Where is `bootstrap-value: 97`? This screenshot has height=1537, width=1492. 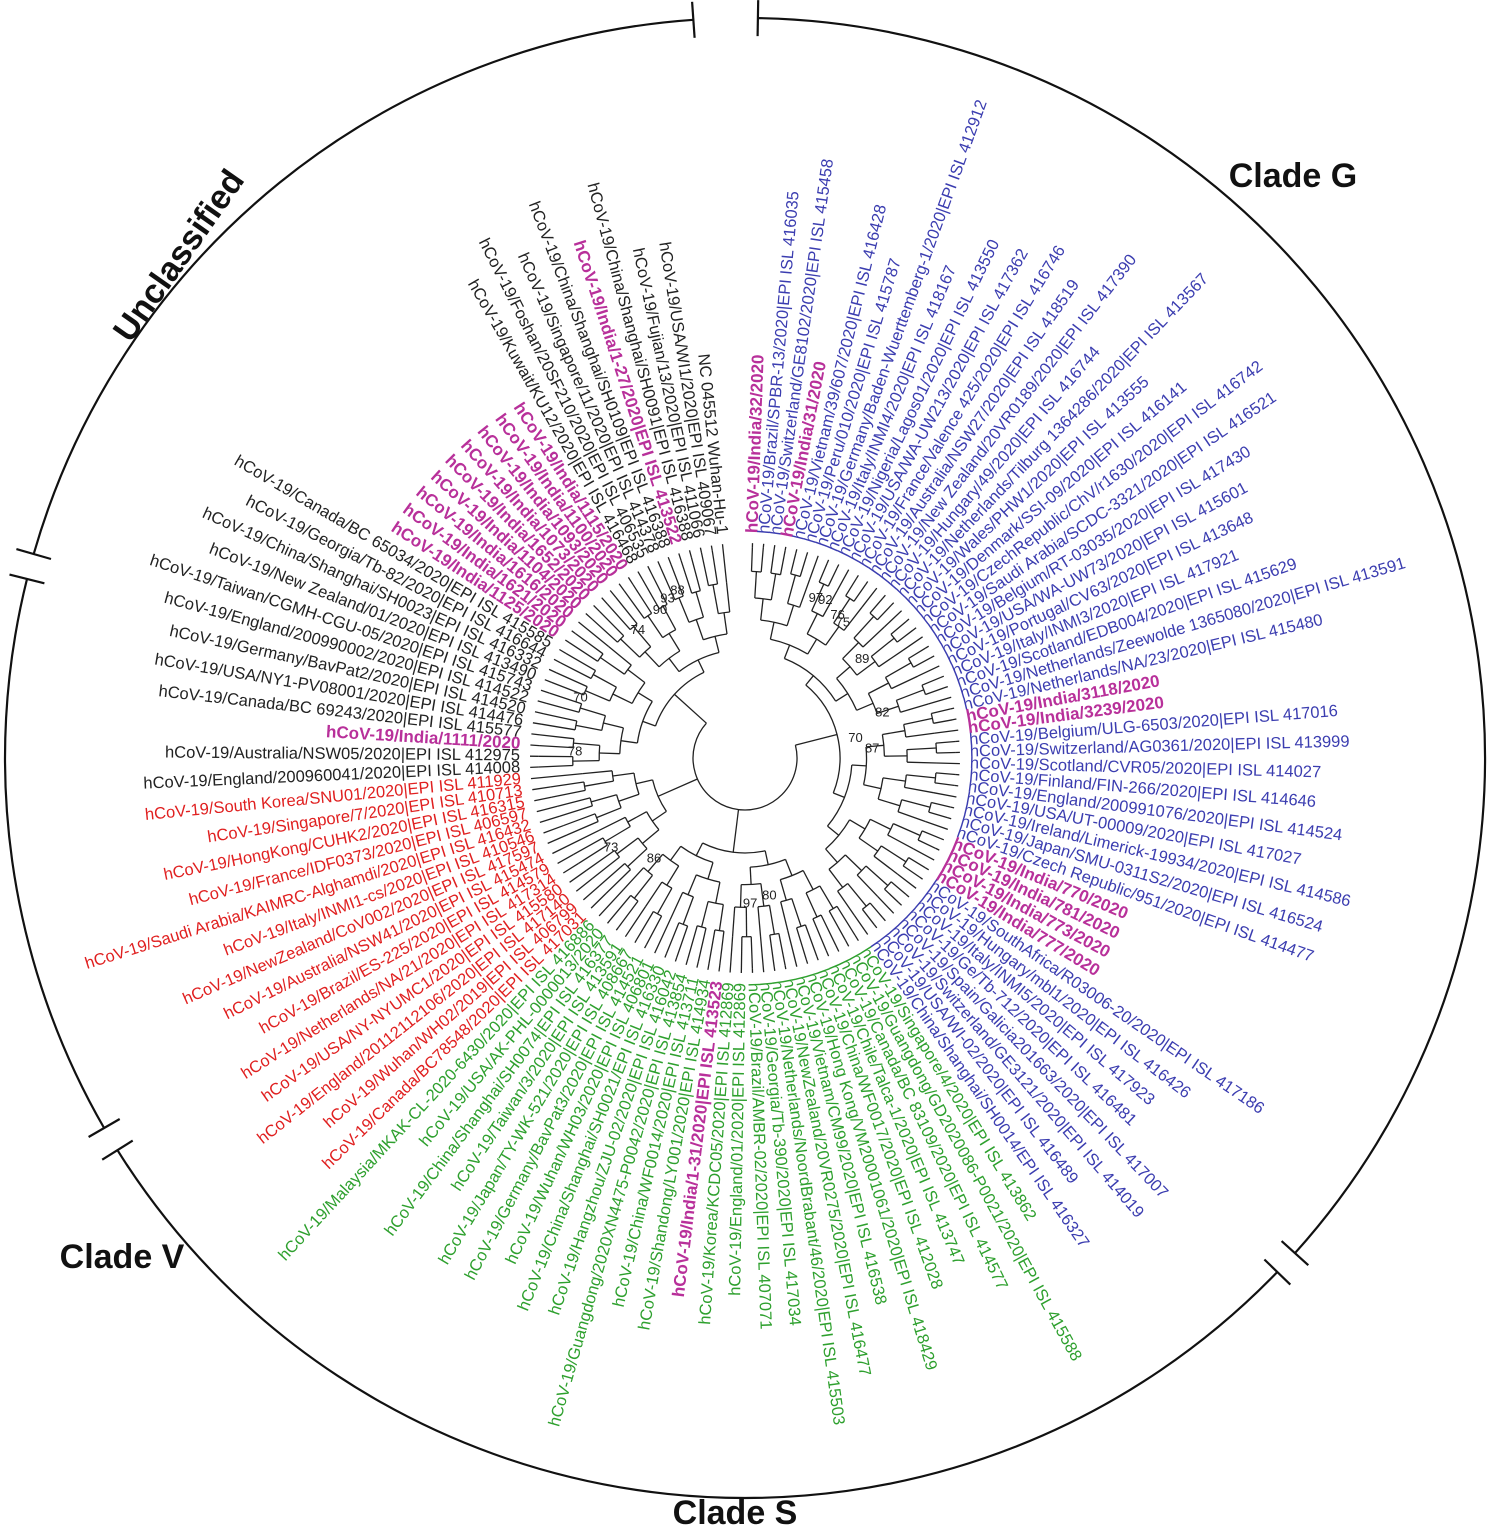 bootstrap-value: 97 is located at coordinates (816, 597).